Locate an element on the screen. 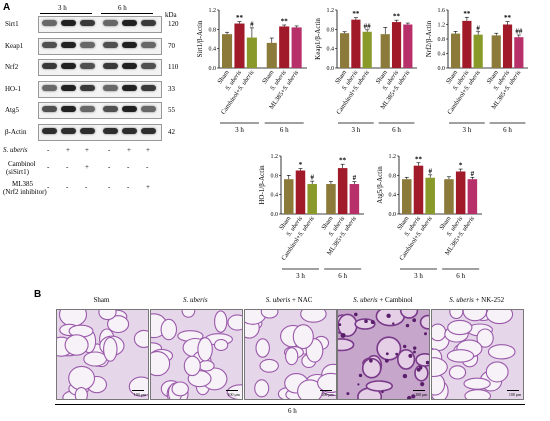  histo-title: S. uberis + Cambinol is located at coordinates (383, 300).